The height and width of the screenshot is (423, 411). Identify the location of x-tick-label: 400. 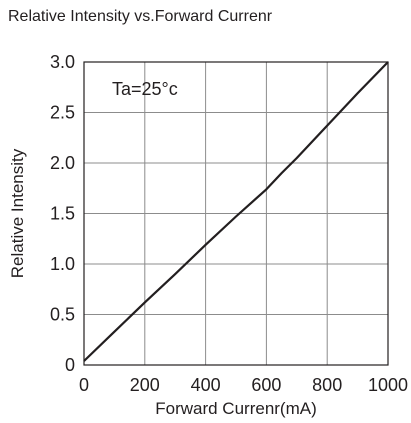
(206, 385).